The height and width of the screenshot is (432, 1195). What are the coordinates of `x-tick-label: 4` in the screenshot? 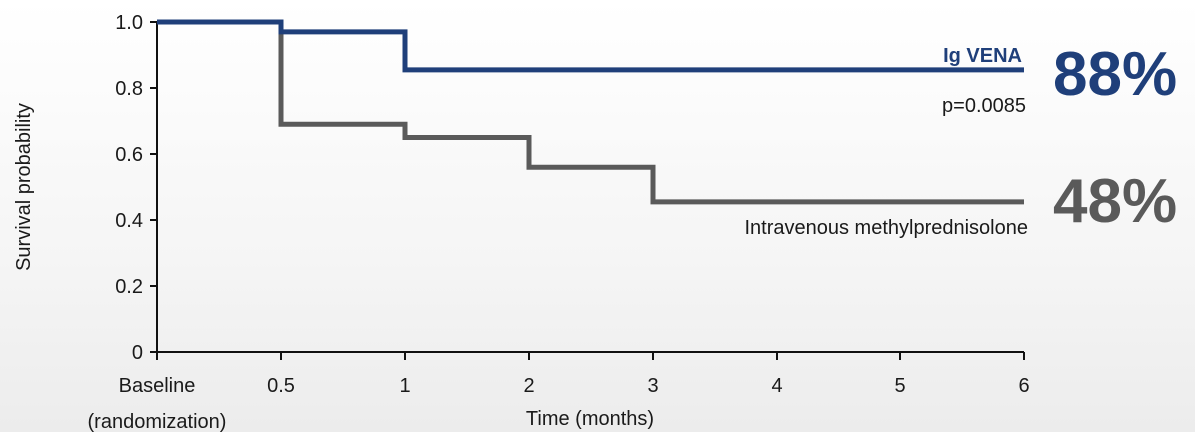 It's located at (776, 386).